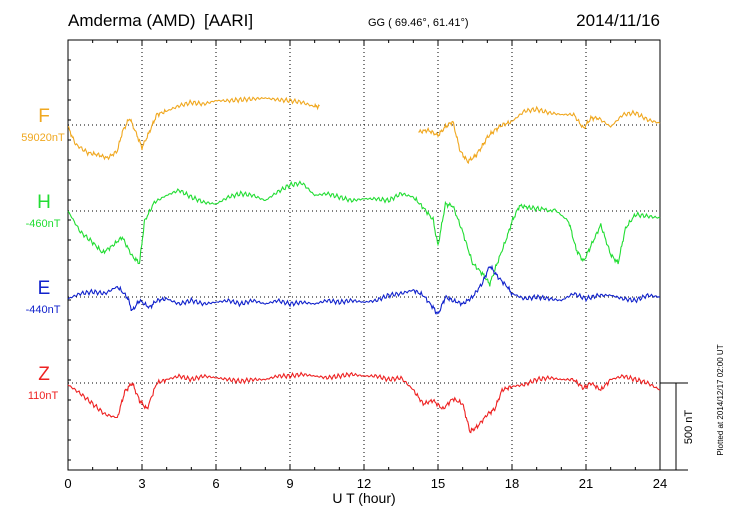  Describe the element at coordinates (438, 483) in the screenshot. I see `x-tick-label: 15` at that location.